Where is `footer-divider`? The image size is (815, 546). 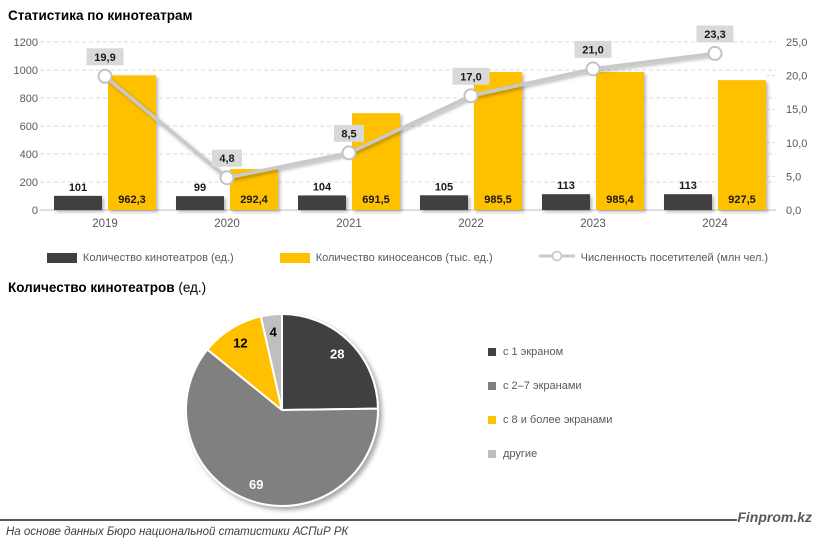
footer-divider is located at coordinates (368, 520).